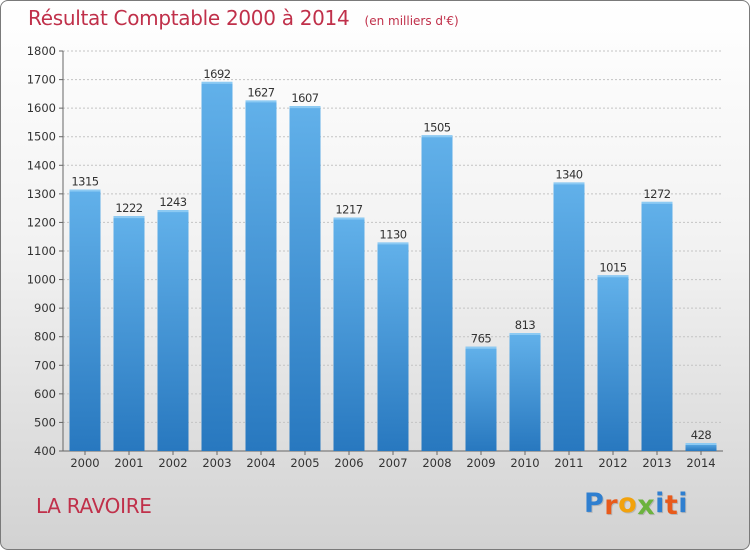 The image size is (750, 550). I want to click on y-tick-label: 1100, so click(41, 251).